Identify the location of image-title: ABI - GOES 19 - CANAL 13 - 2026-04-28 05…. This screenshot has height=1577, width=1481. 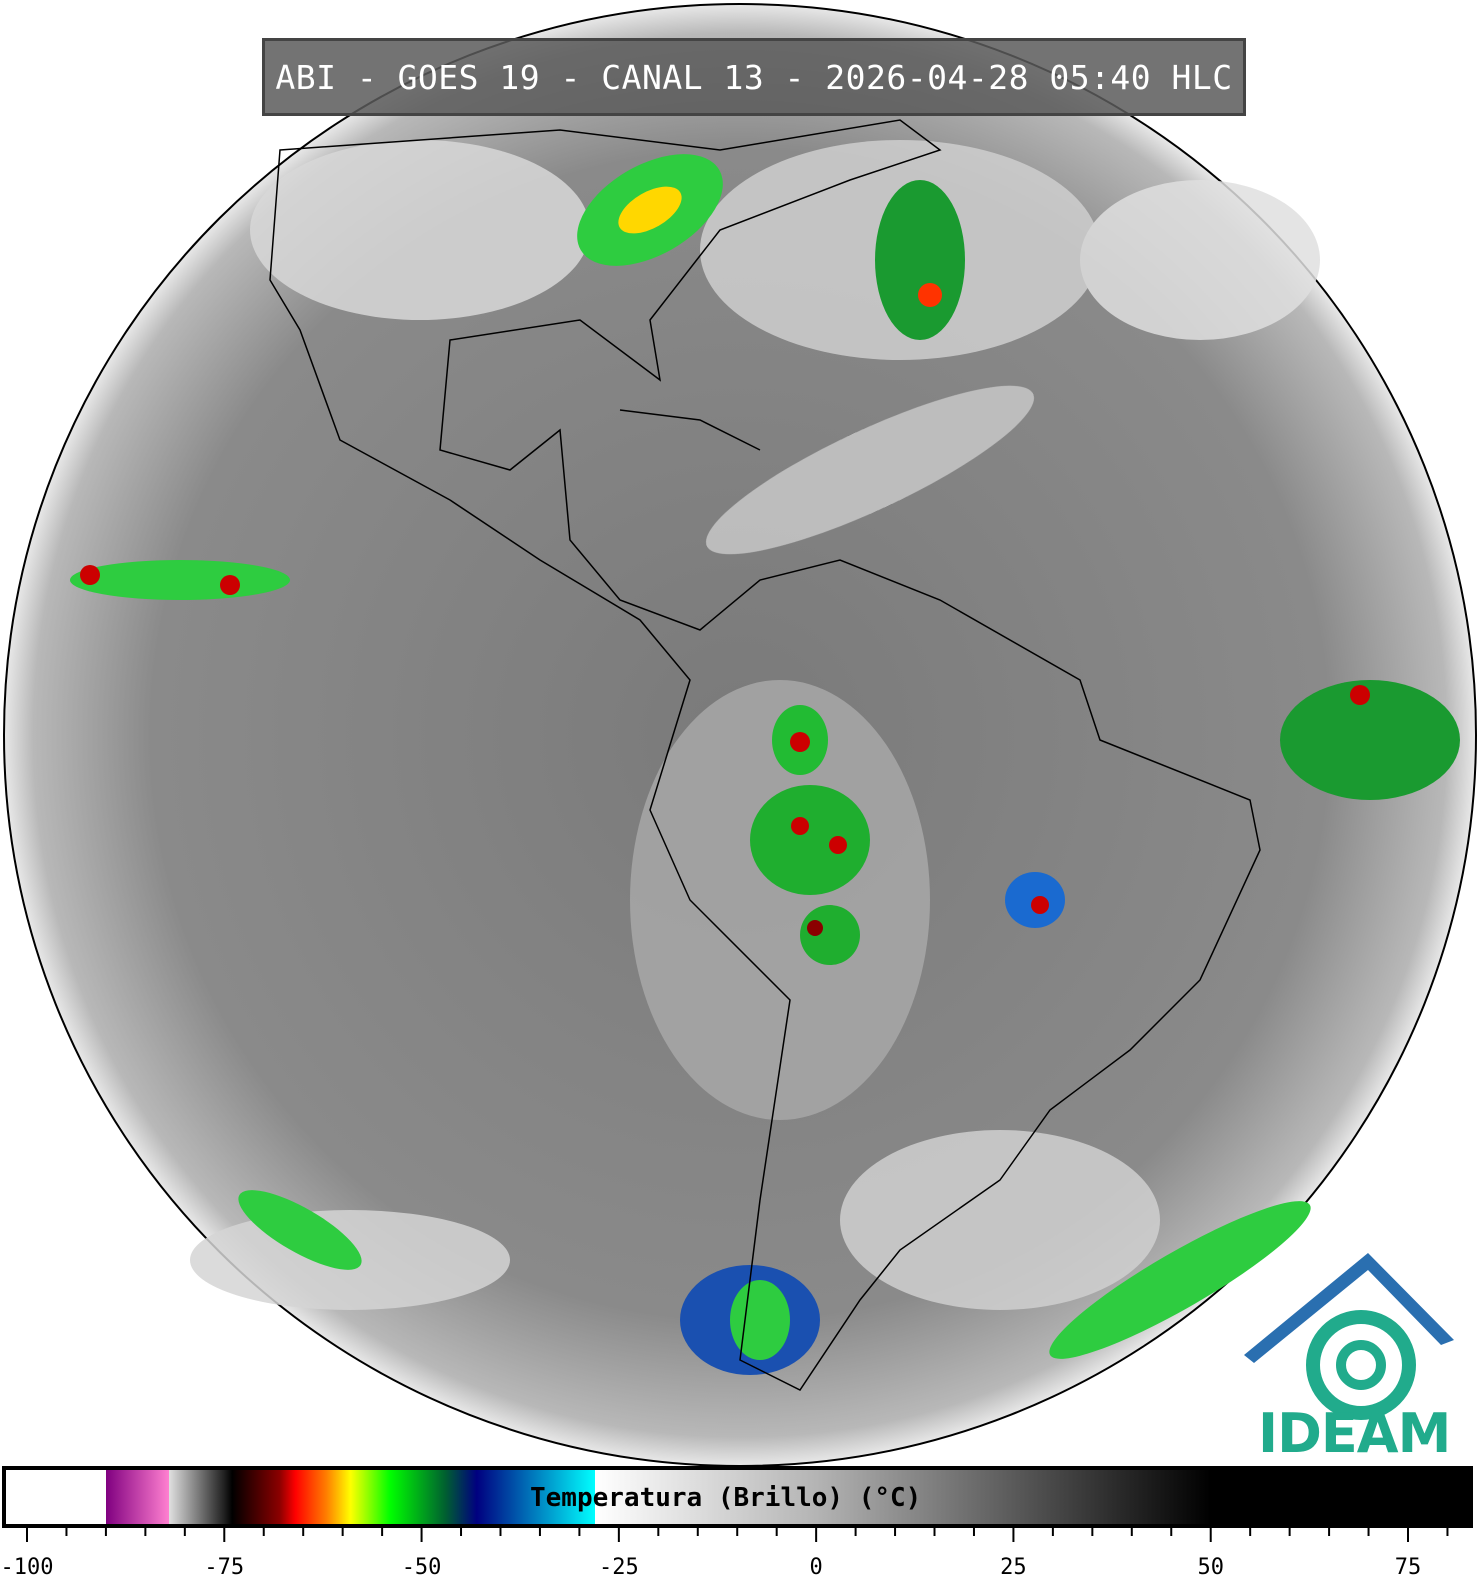
(754, 77).